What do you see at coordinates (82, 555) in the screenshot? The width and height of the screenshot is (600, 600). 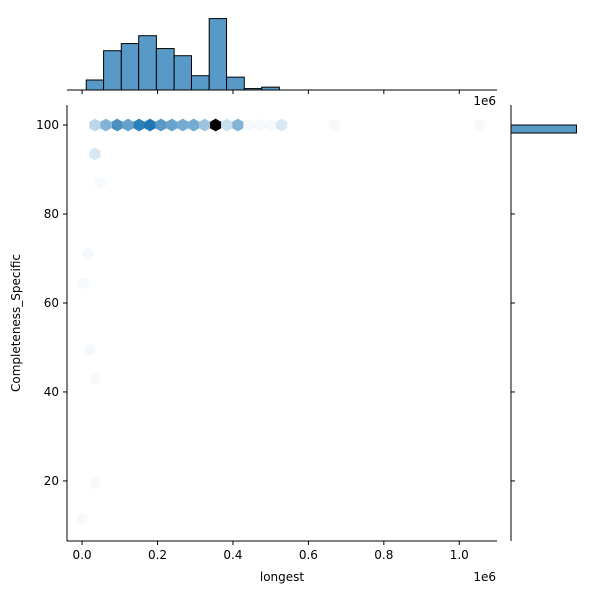 I see `x-tick-label: 0.0` at bounding box center [82, 555].